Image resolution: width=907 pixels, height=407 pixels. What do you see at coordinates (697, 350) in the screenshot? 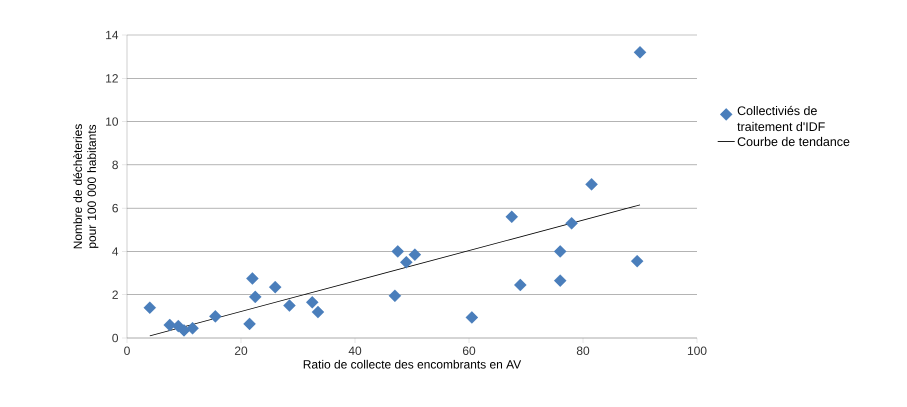
I see `x-tick-label: 100` at bounding box center [697, 350].